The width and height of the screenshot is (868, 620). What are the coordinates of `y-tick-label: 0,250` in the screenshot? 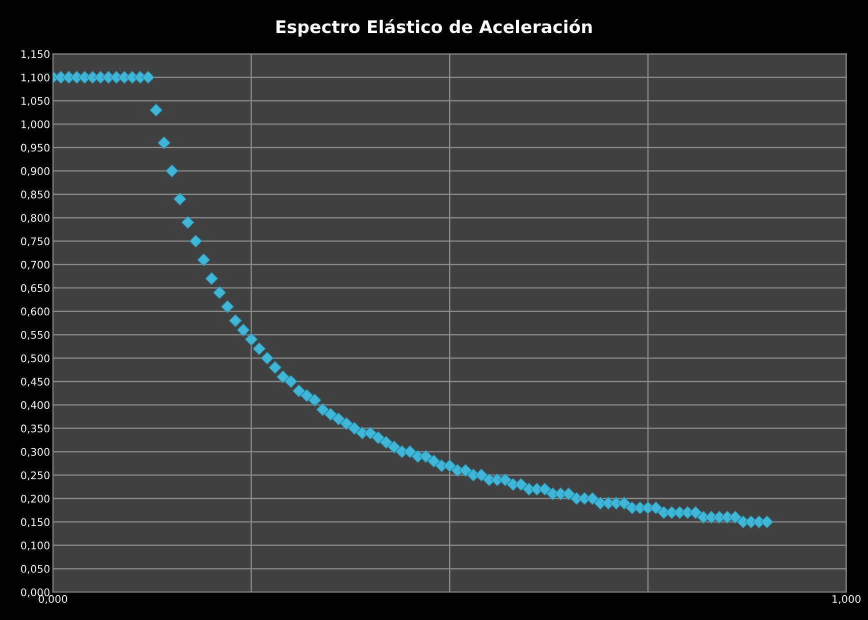 It's located at (35, 475).